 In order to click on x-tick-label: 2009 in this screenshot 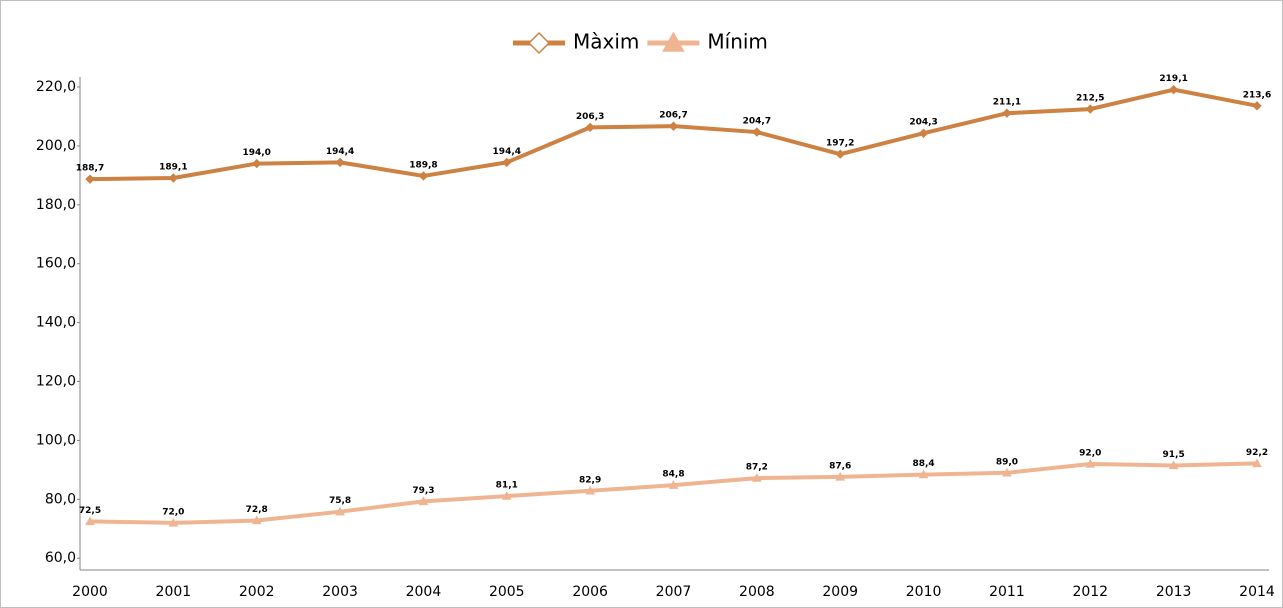, I will do `click(840, 592)`.